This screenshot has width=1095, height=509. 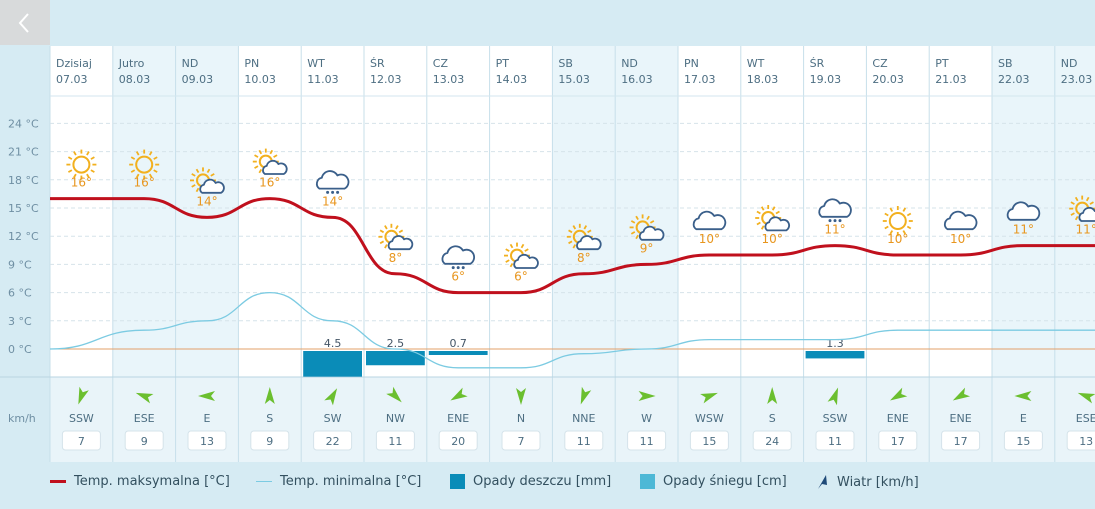 What do you see at coordinates (961, 441) in the screenshot?
I see `wind-speed: 17` at bounding box center [961, 441].